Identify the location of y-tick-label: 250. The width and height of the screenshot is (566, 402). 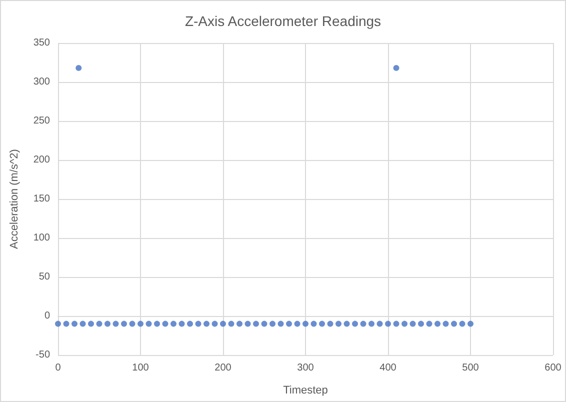
(41, 121).